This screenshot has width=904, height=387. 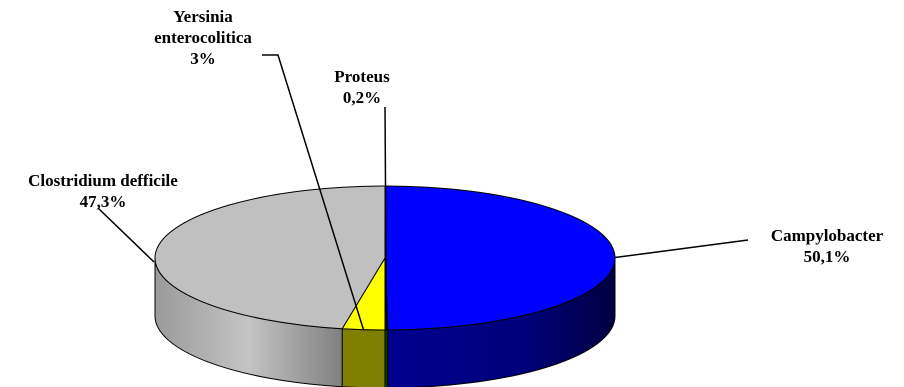 What do you see at coordinates (362, 76) in the screenshot?
I see `label-proteus-name: Proteus` at bounding box center [362, 76].